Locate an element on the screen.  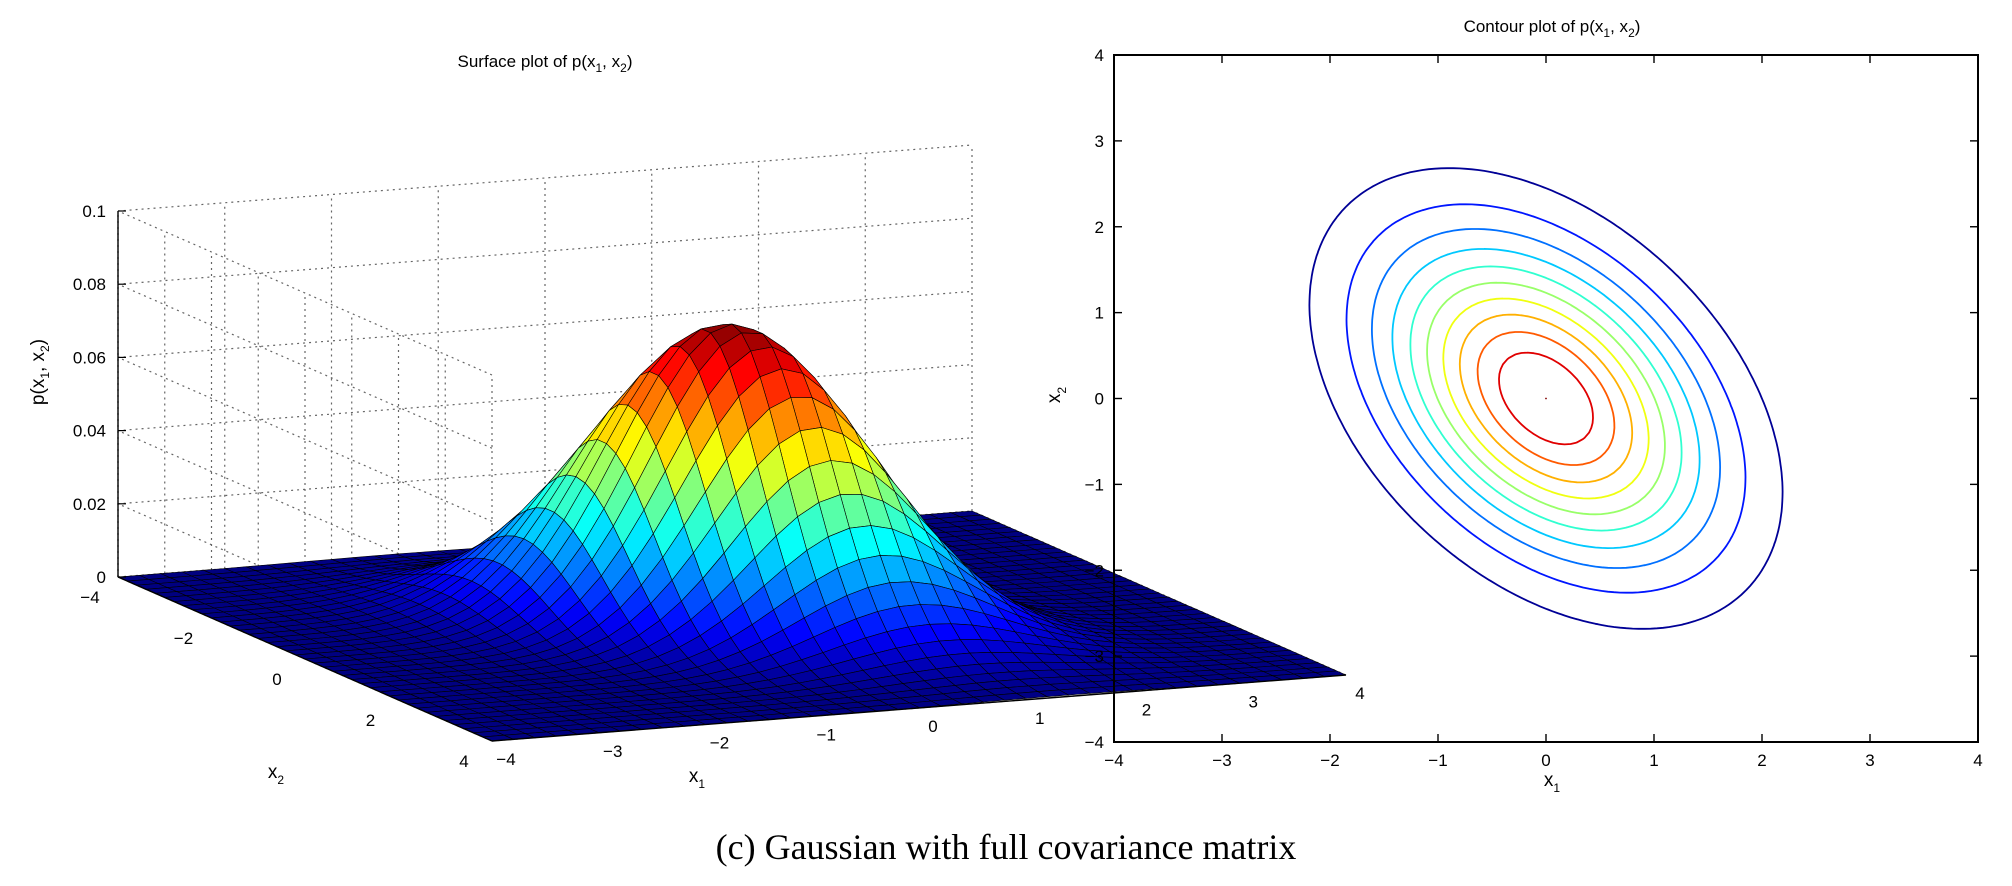
z-tick-label: 0 is located at coordinates (101, 577).